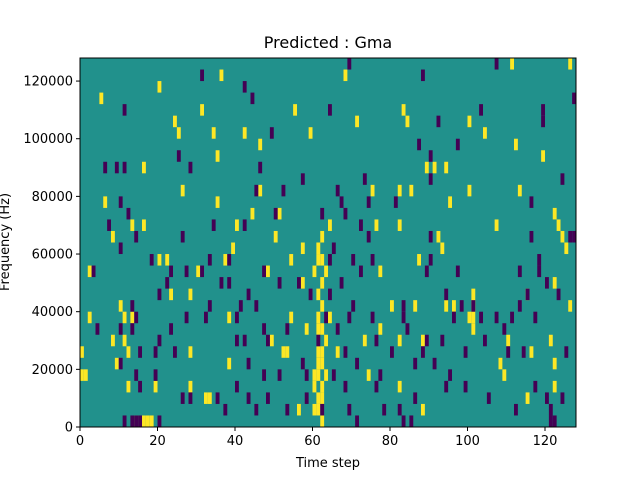 The image size is (640, 484). I want to click on x-tick-label: 80, so click(390, 441).